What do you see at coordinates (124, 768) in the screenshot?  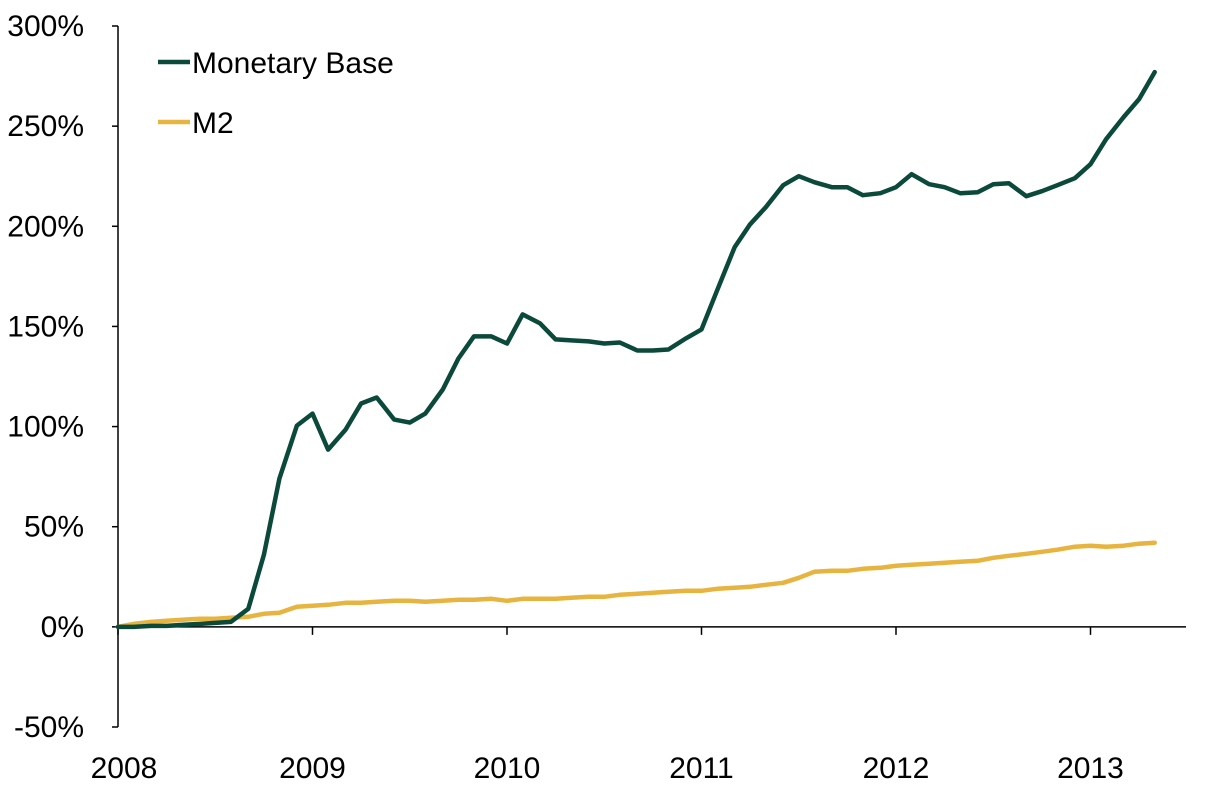 I see `x-tick-label: 2008` at bounding box center [124, 768].